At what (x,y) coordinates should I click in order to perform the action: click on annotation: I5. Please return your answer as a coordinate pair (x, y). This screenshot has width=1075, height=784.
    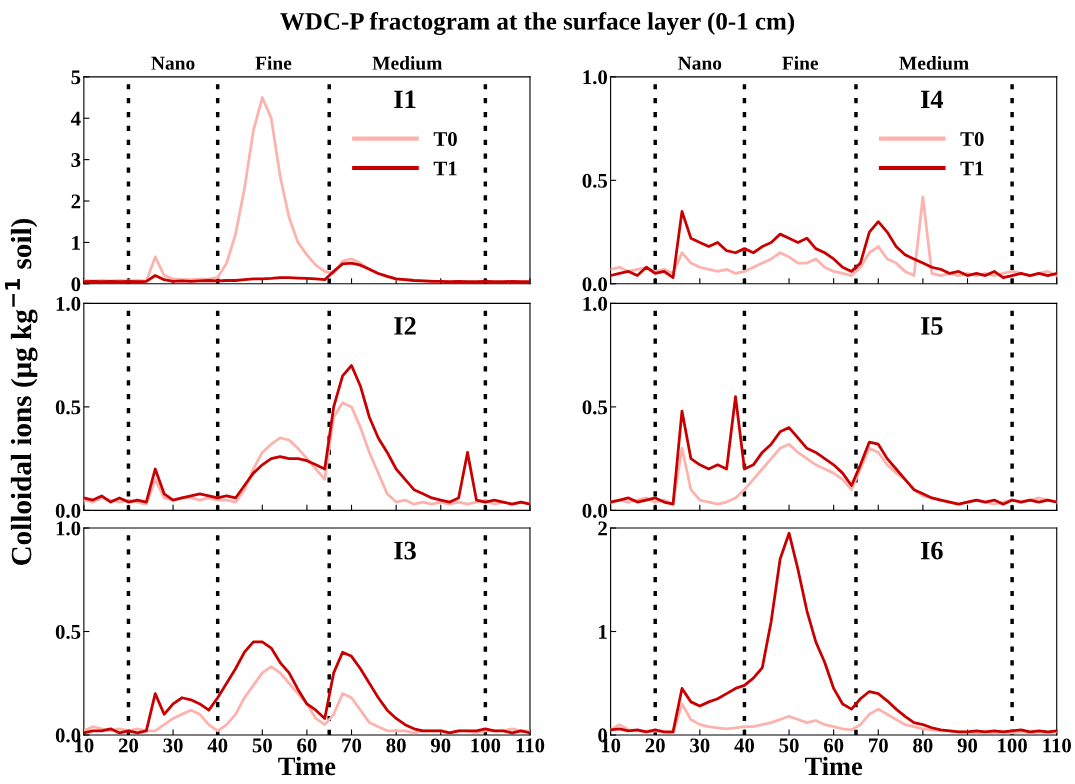
    Looking at the image, I should click on (931, 326).